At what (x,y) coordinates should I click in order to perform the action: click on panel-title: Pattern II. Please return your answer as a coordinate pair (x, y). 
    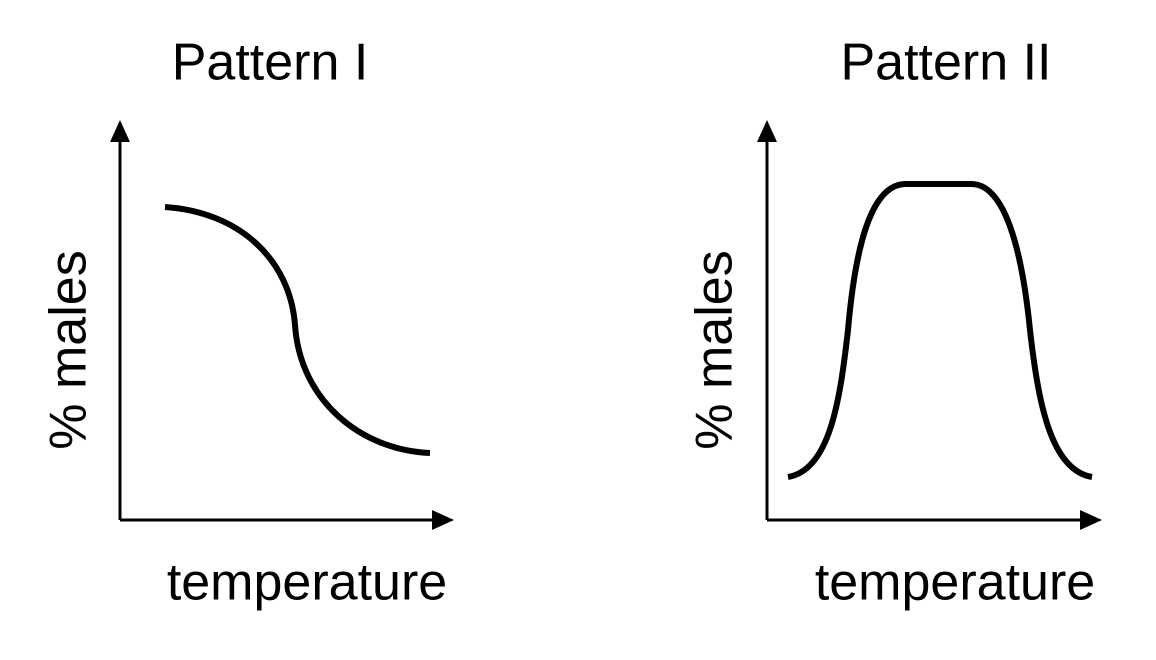
    Looking at the image, I should click on (946, 63).